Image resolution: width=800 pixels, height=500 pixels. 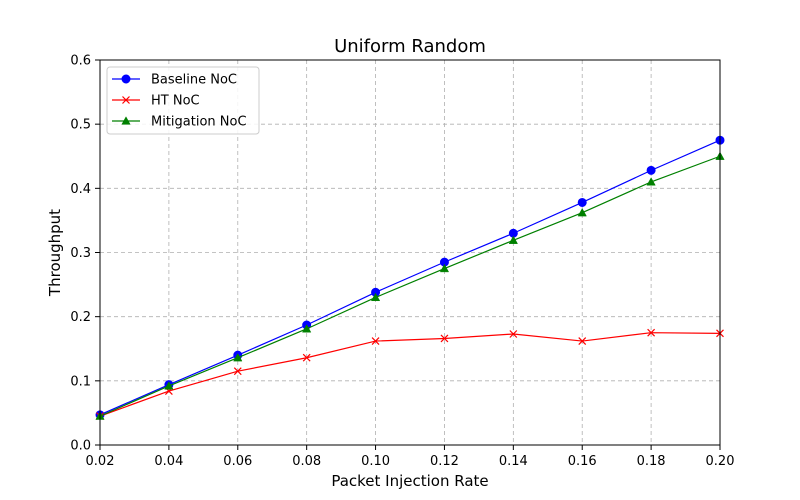 I want to click on legend-entry: Baseline NoC, so click(x=174, y=80).